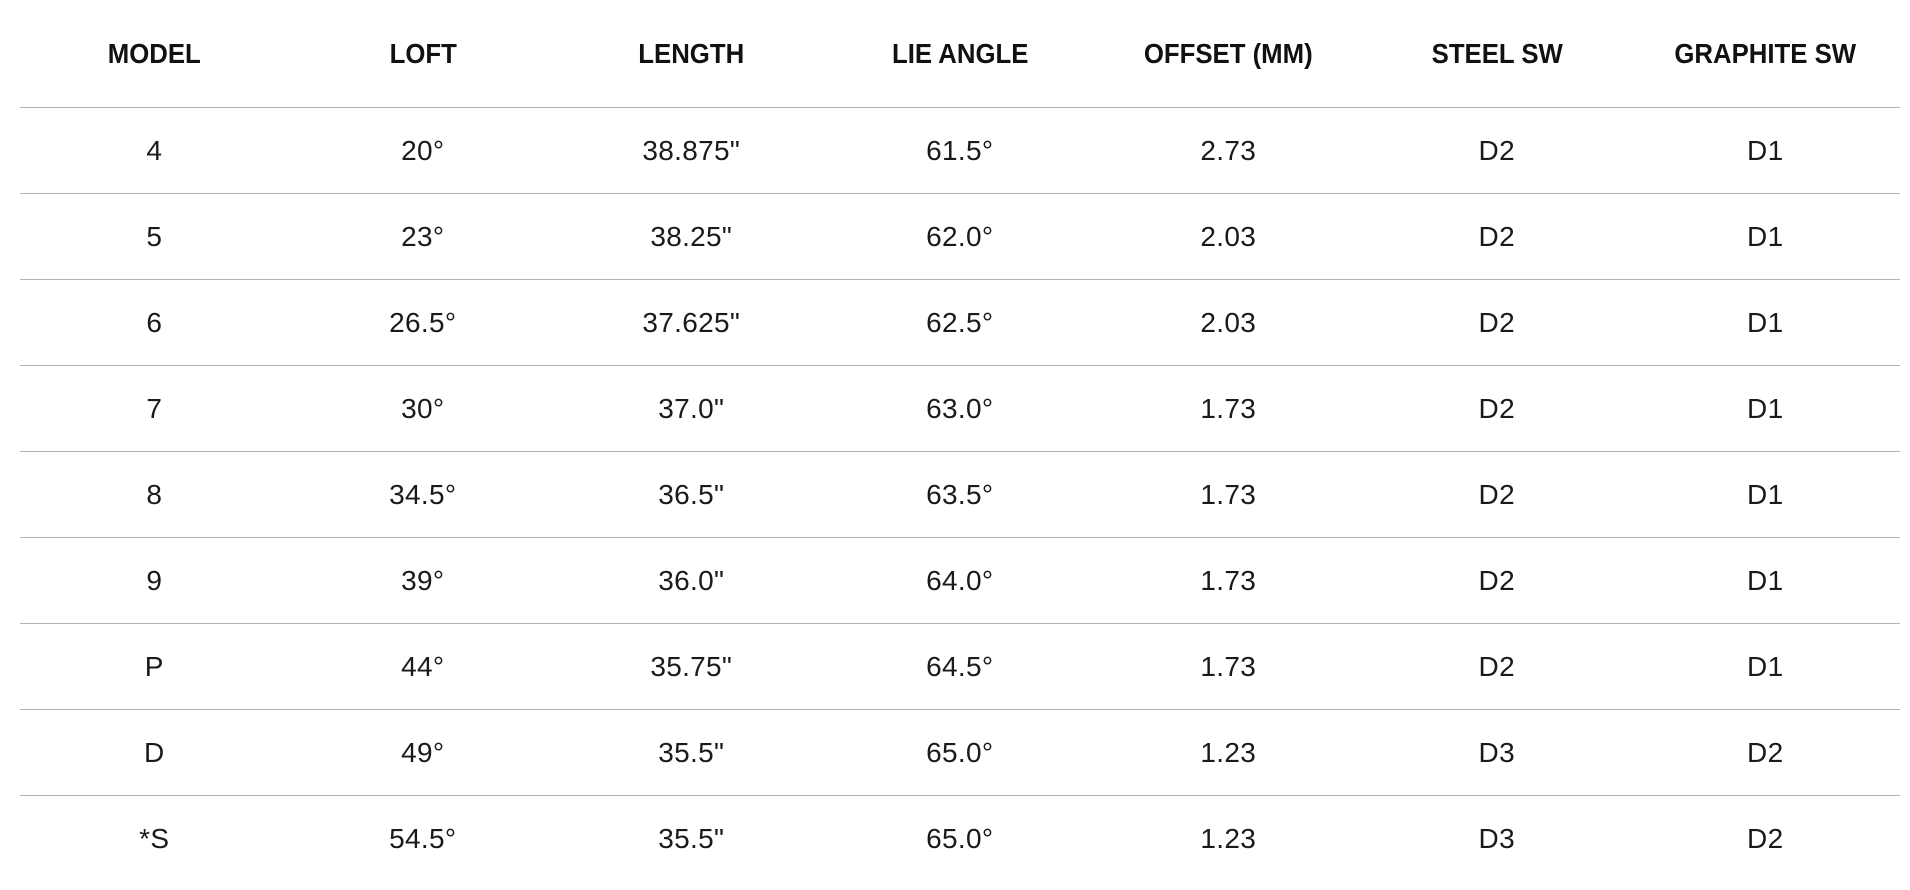 The height and width of the screenshot is (890, 1910). I want to click on table-row: *S 54.5° 35.5" 65.0° 1.23 D3 D2, so click(960, 839).